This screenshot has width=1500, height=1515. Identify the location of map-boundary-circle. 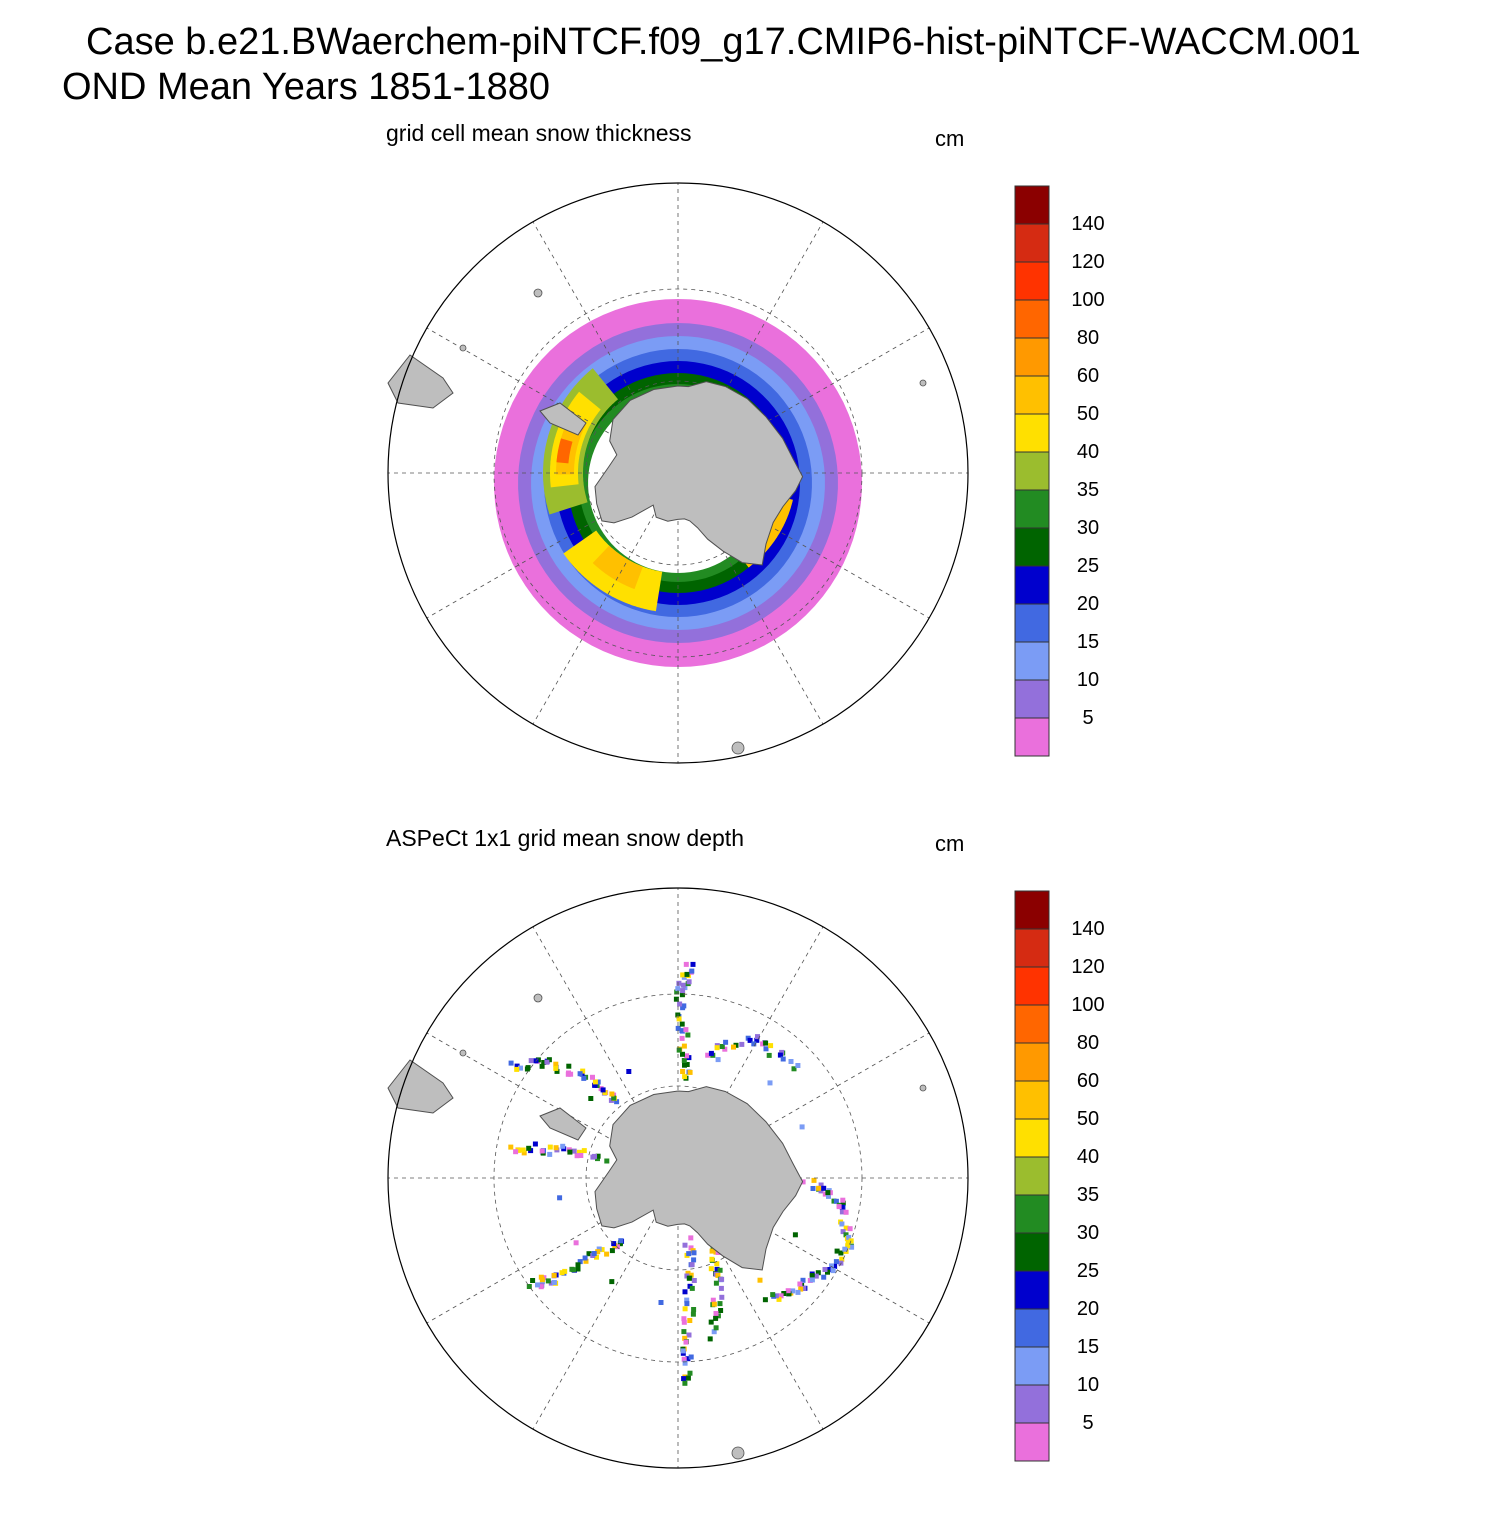
(678, 1178).